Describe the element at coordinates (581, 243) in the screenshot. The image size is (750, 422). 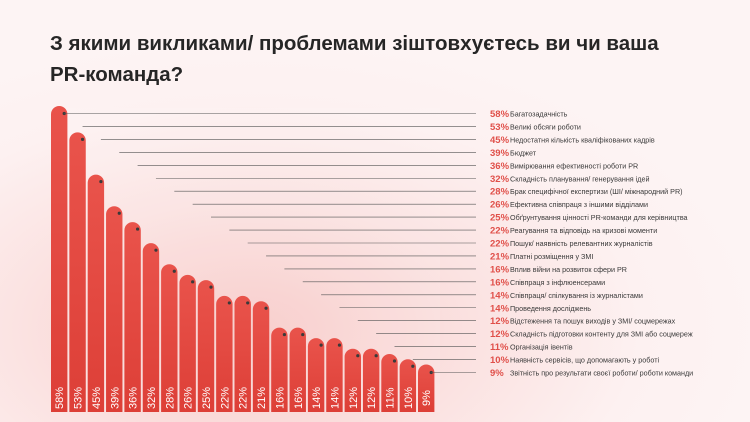
I see `category-label: Пошук/ наявність релевантних журналістів` at that location.